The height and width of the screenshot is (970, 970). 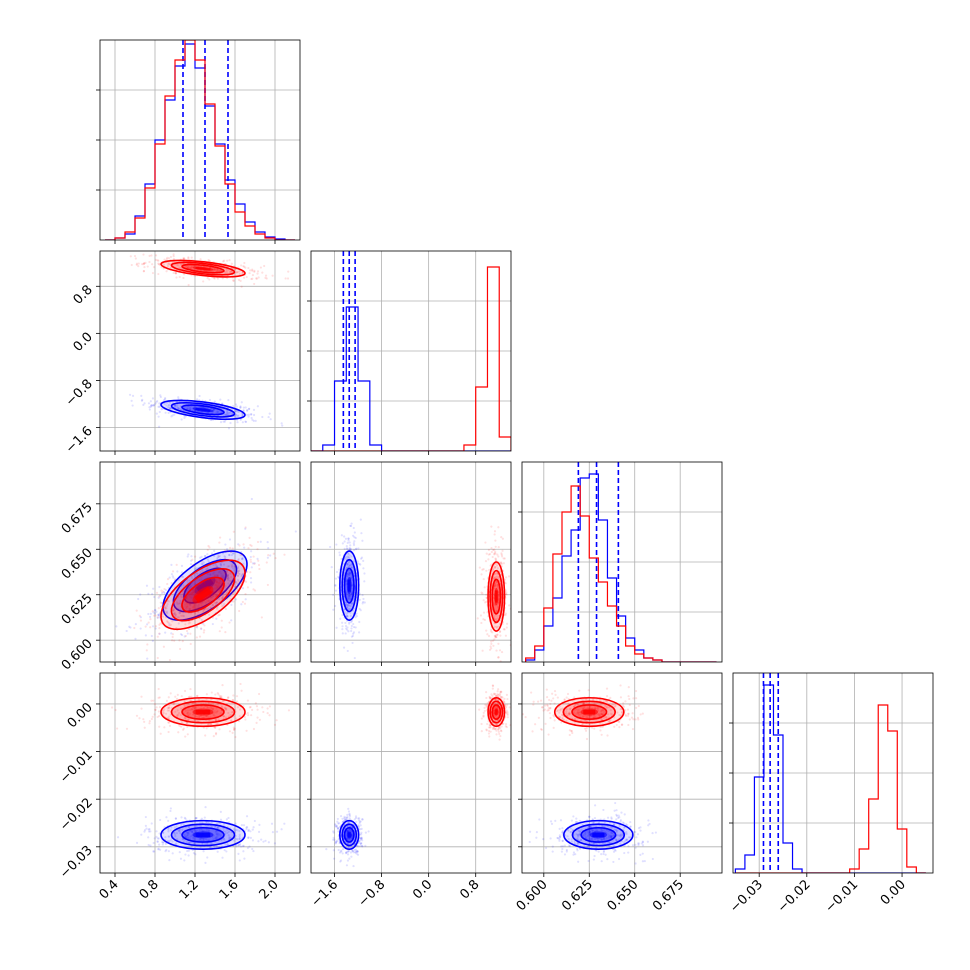 What do you see at coordinates (200, 351) in the screenshot?
I see `panel-frame` at bounding box center [200, 351].